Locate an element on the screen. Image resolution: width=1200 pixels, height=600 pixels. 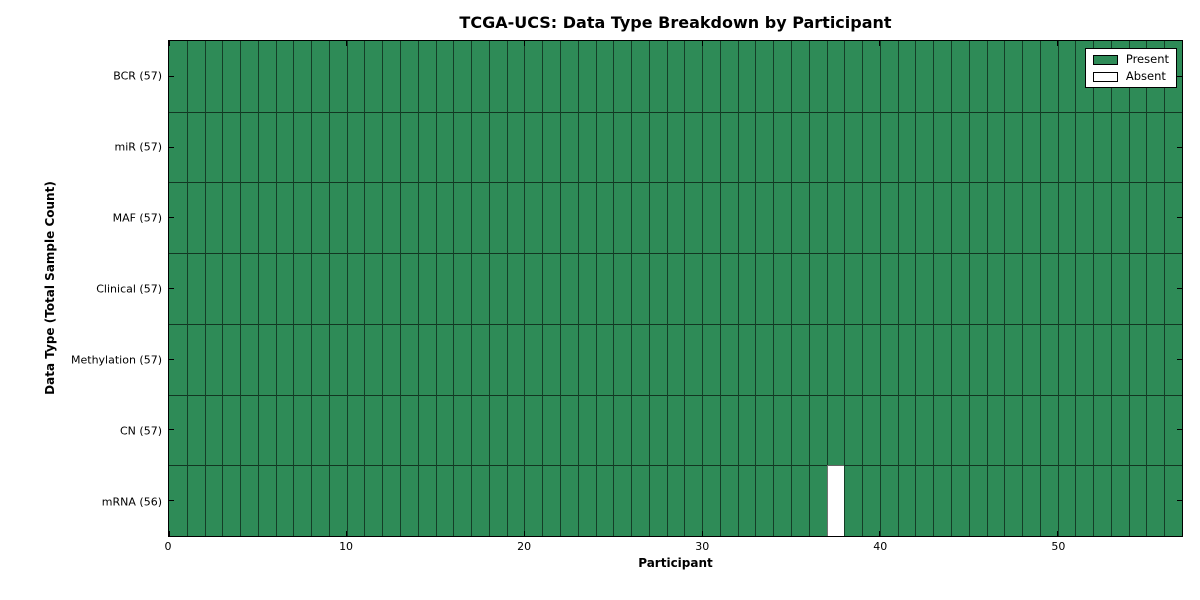
cell-Methylation-p16 is located at coordinates (462, 359).